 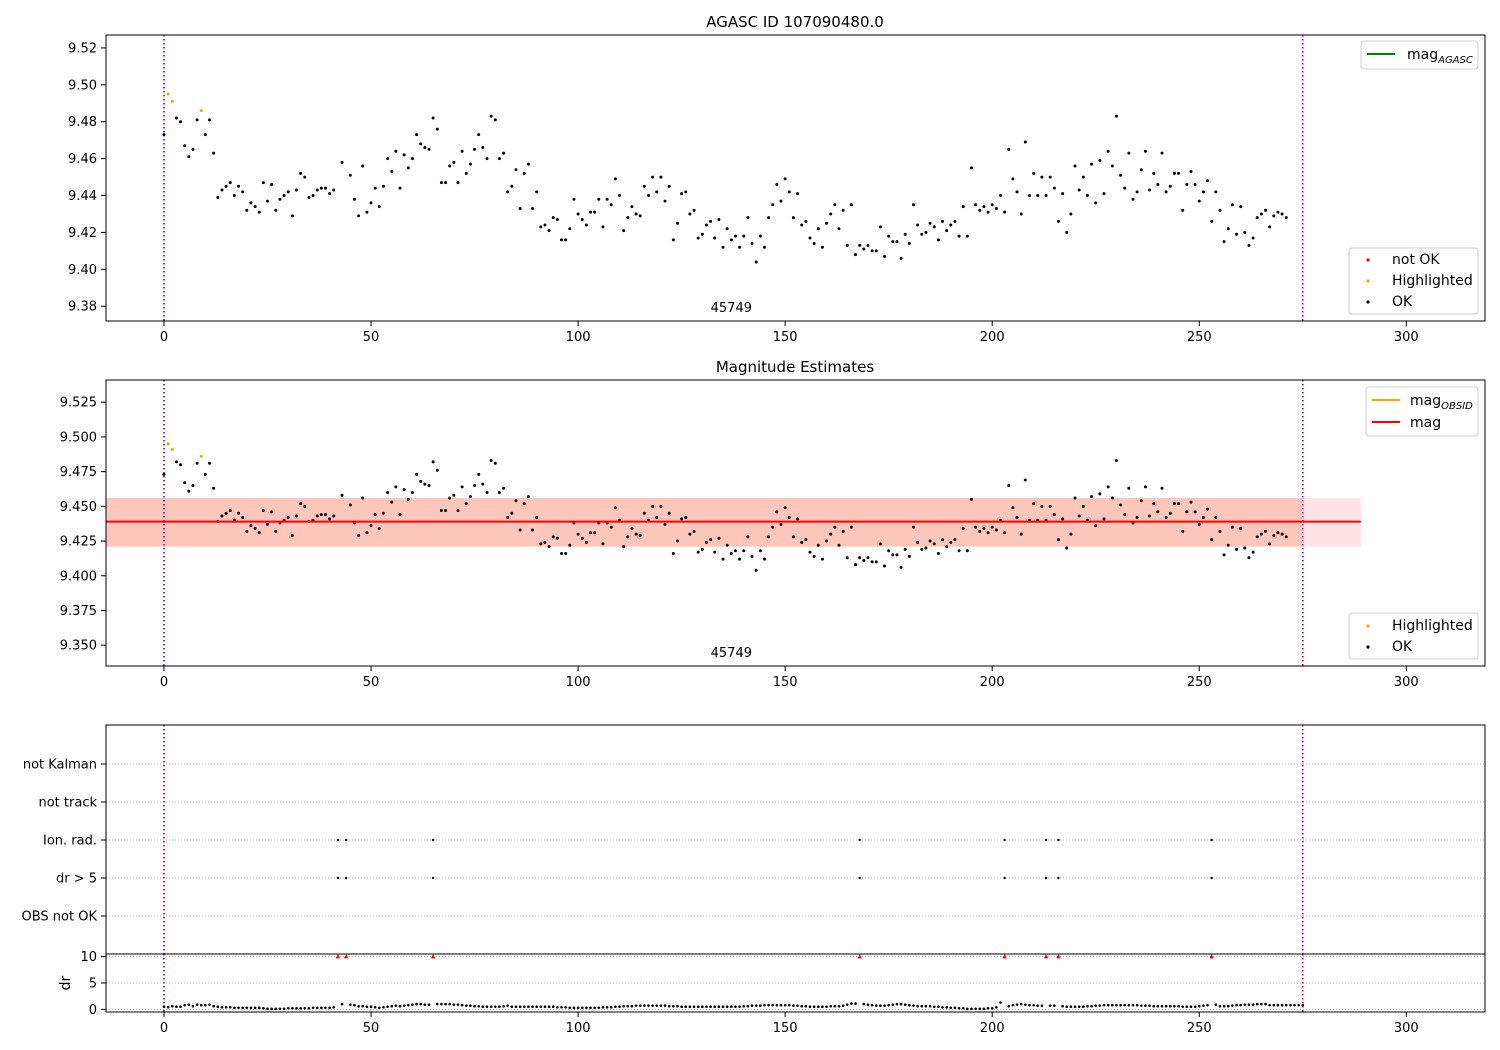 I want to click on flags-points, so click(x=774, y=859).